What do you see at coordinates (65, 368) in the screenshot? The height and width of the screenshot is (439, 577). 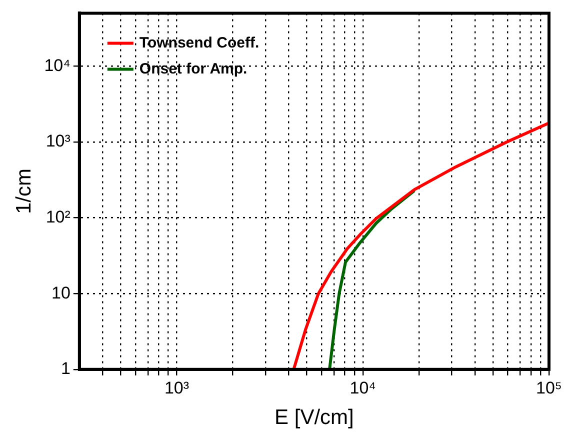 I see `y-tick-label: 1` at bounding box center [65, 368].